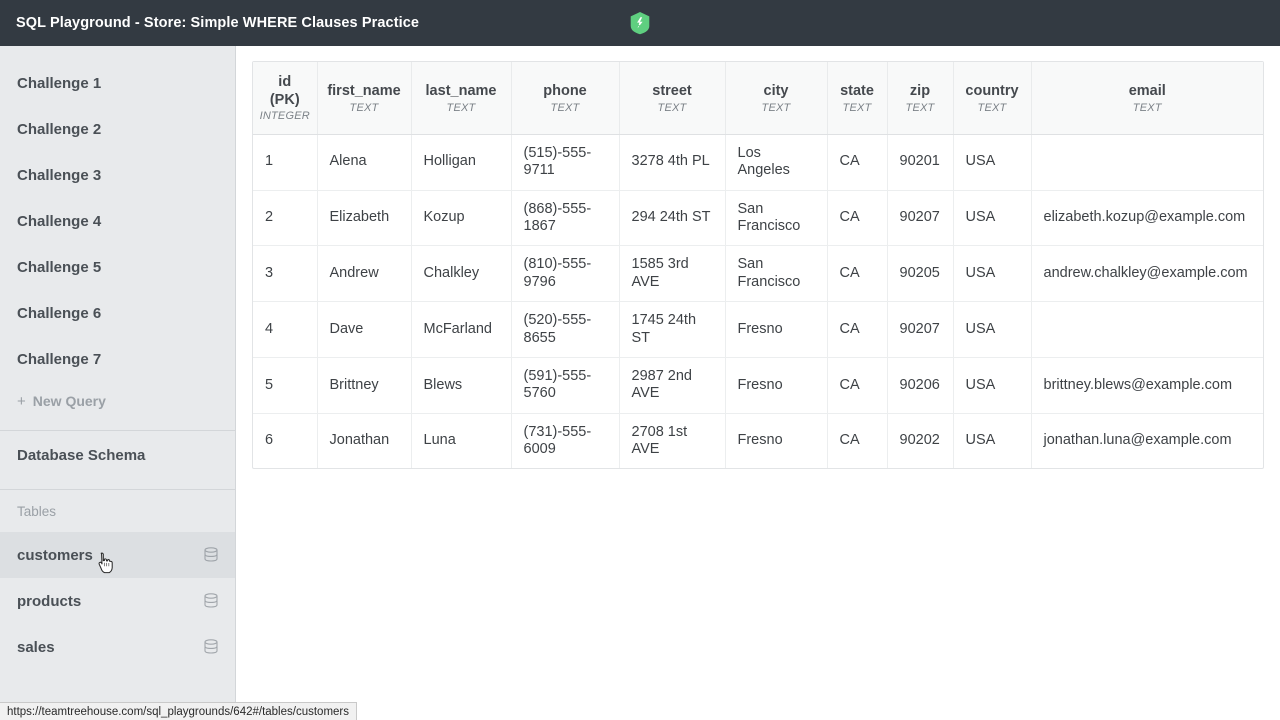 Image resolution: width=1280 pixels, height=720 pixels. I want to click on cell-zip: 90205, so click(920, 274).